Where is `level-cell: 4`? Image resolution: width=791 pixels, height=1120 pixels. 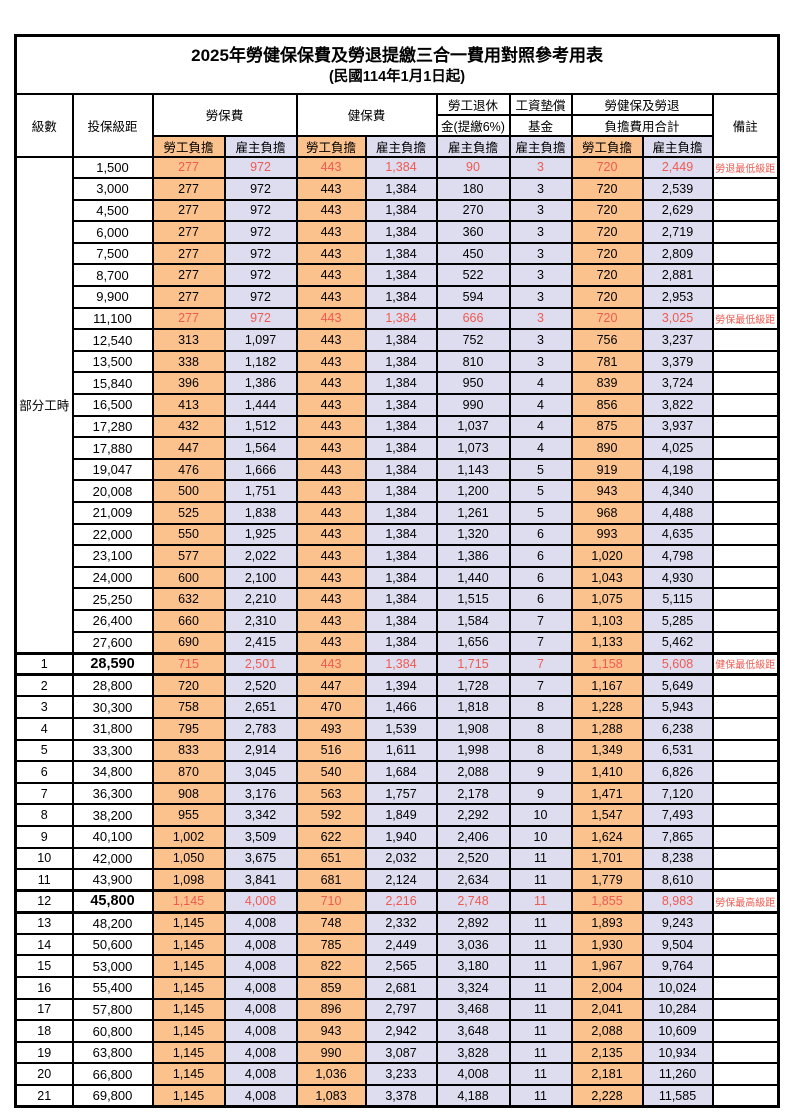
level-cell: 4 is located at coordinates (44, 728).